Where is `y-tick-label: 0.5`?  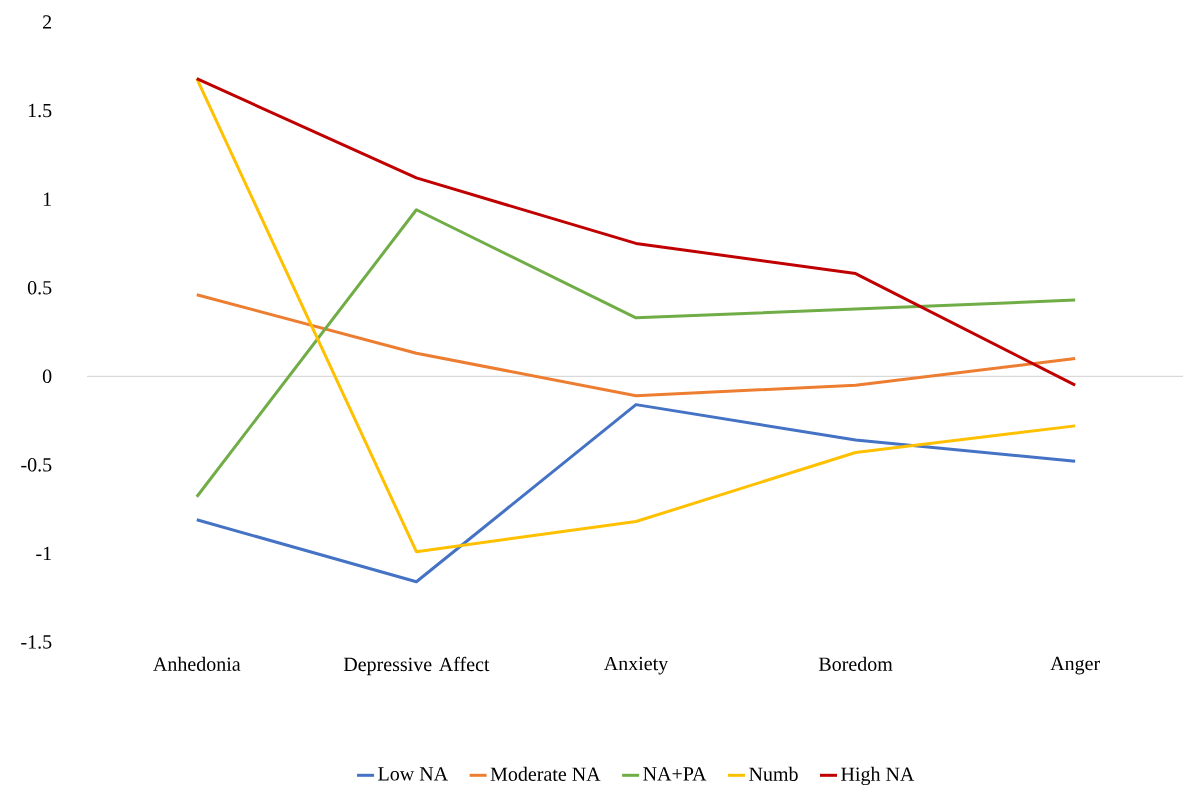 y-tick-label: 0.5 is located at coordinates (39, 287).